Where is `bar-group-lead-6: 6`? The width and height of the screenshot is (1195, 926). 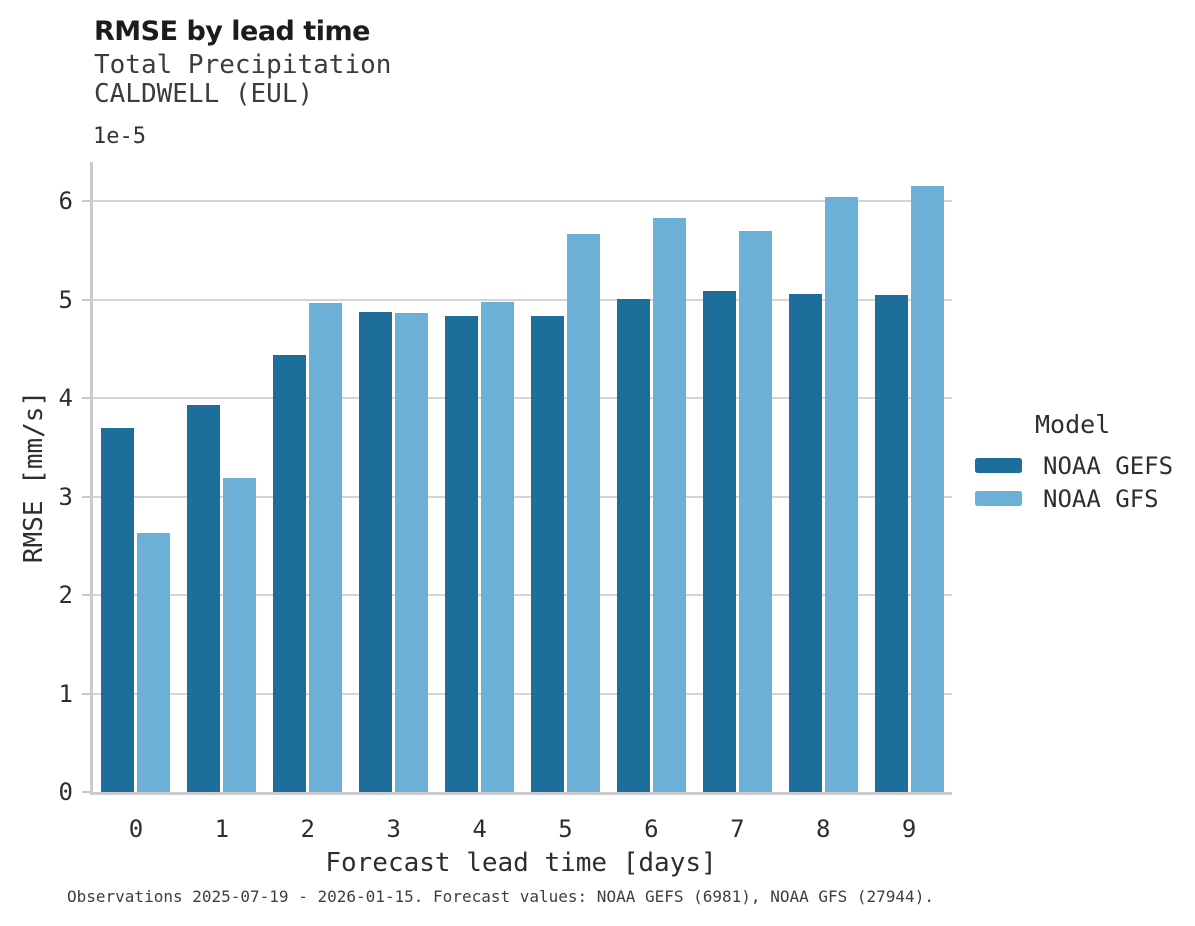
bar-group-lead-6: 6 is located at coordinates (651, 501).